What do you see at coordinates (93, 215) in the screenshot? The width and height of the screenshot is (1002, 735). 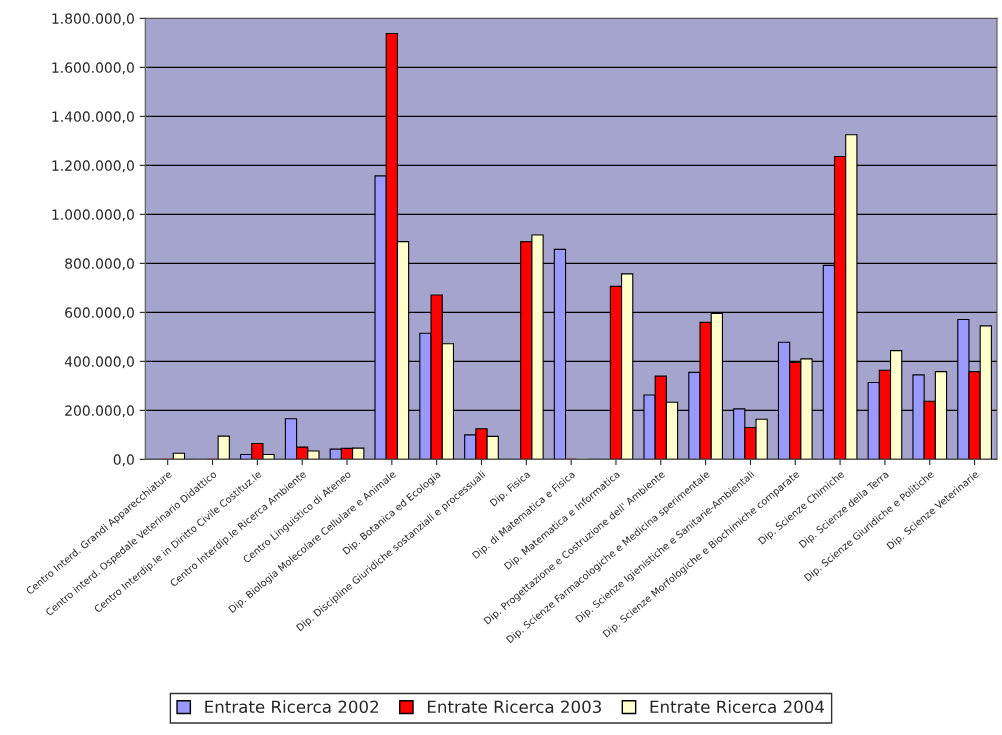 I see `y-tick-label: 1.000.000,0` at bounding box center [93, 215].